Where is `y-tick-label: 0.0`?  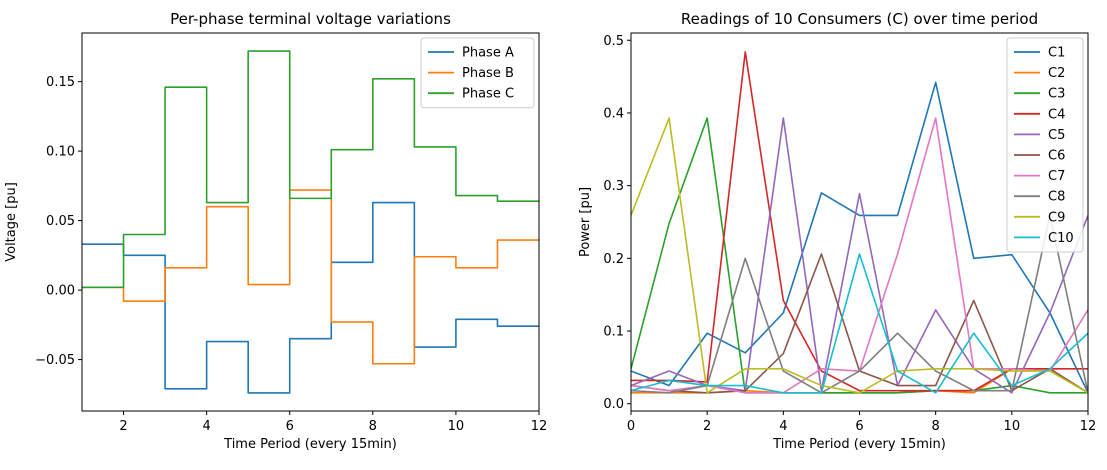
y-tick-label: 0.0 is located at coordinates (613, 404).